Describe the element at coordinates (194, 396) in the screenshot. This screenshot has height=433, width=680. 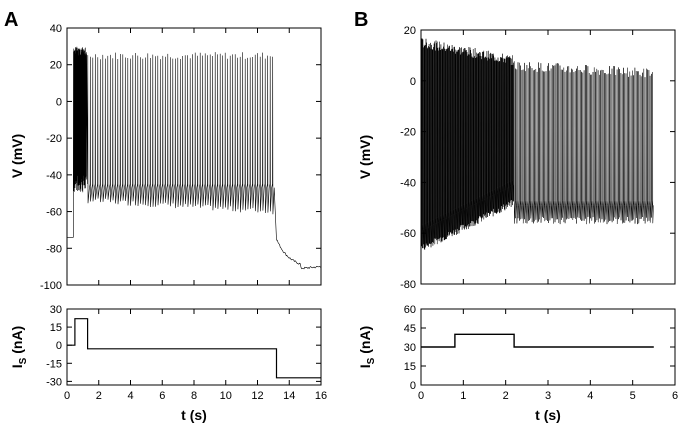
I see `panel-a-current-xtick-label: 8` at that location.